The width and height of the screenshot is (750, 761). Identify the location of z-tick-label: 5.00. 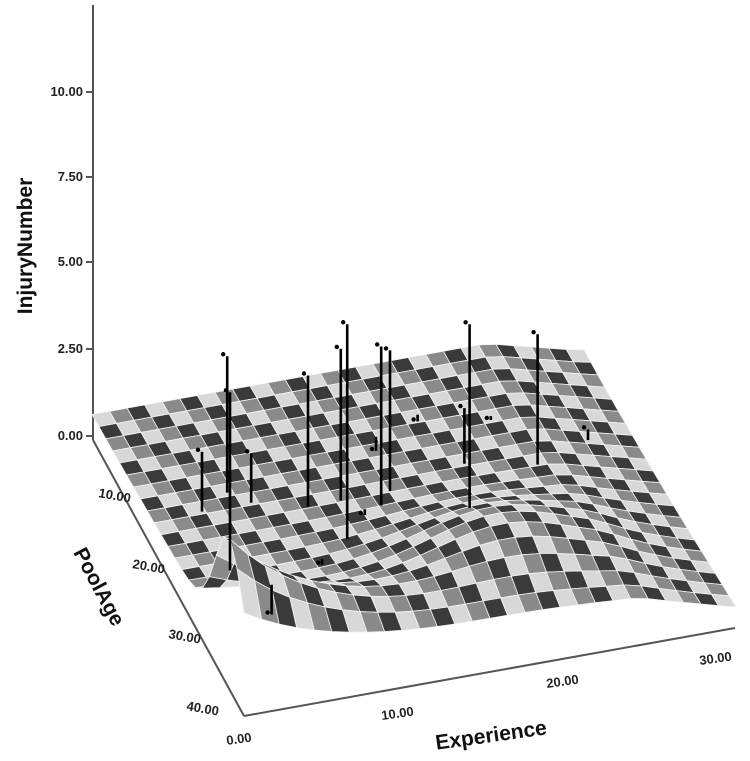
(70, 261).